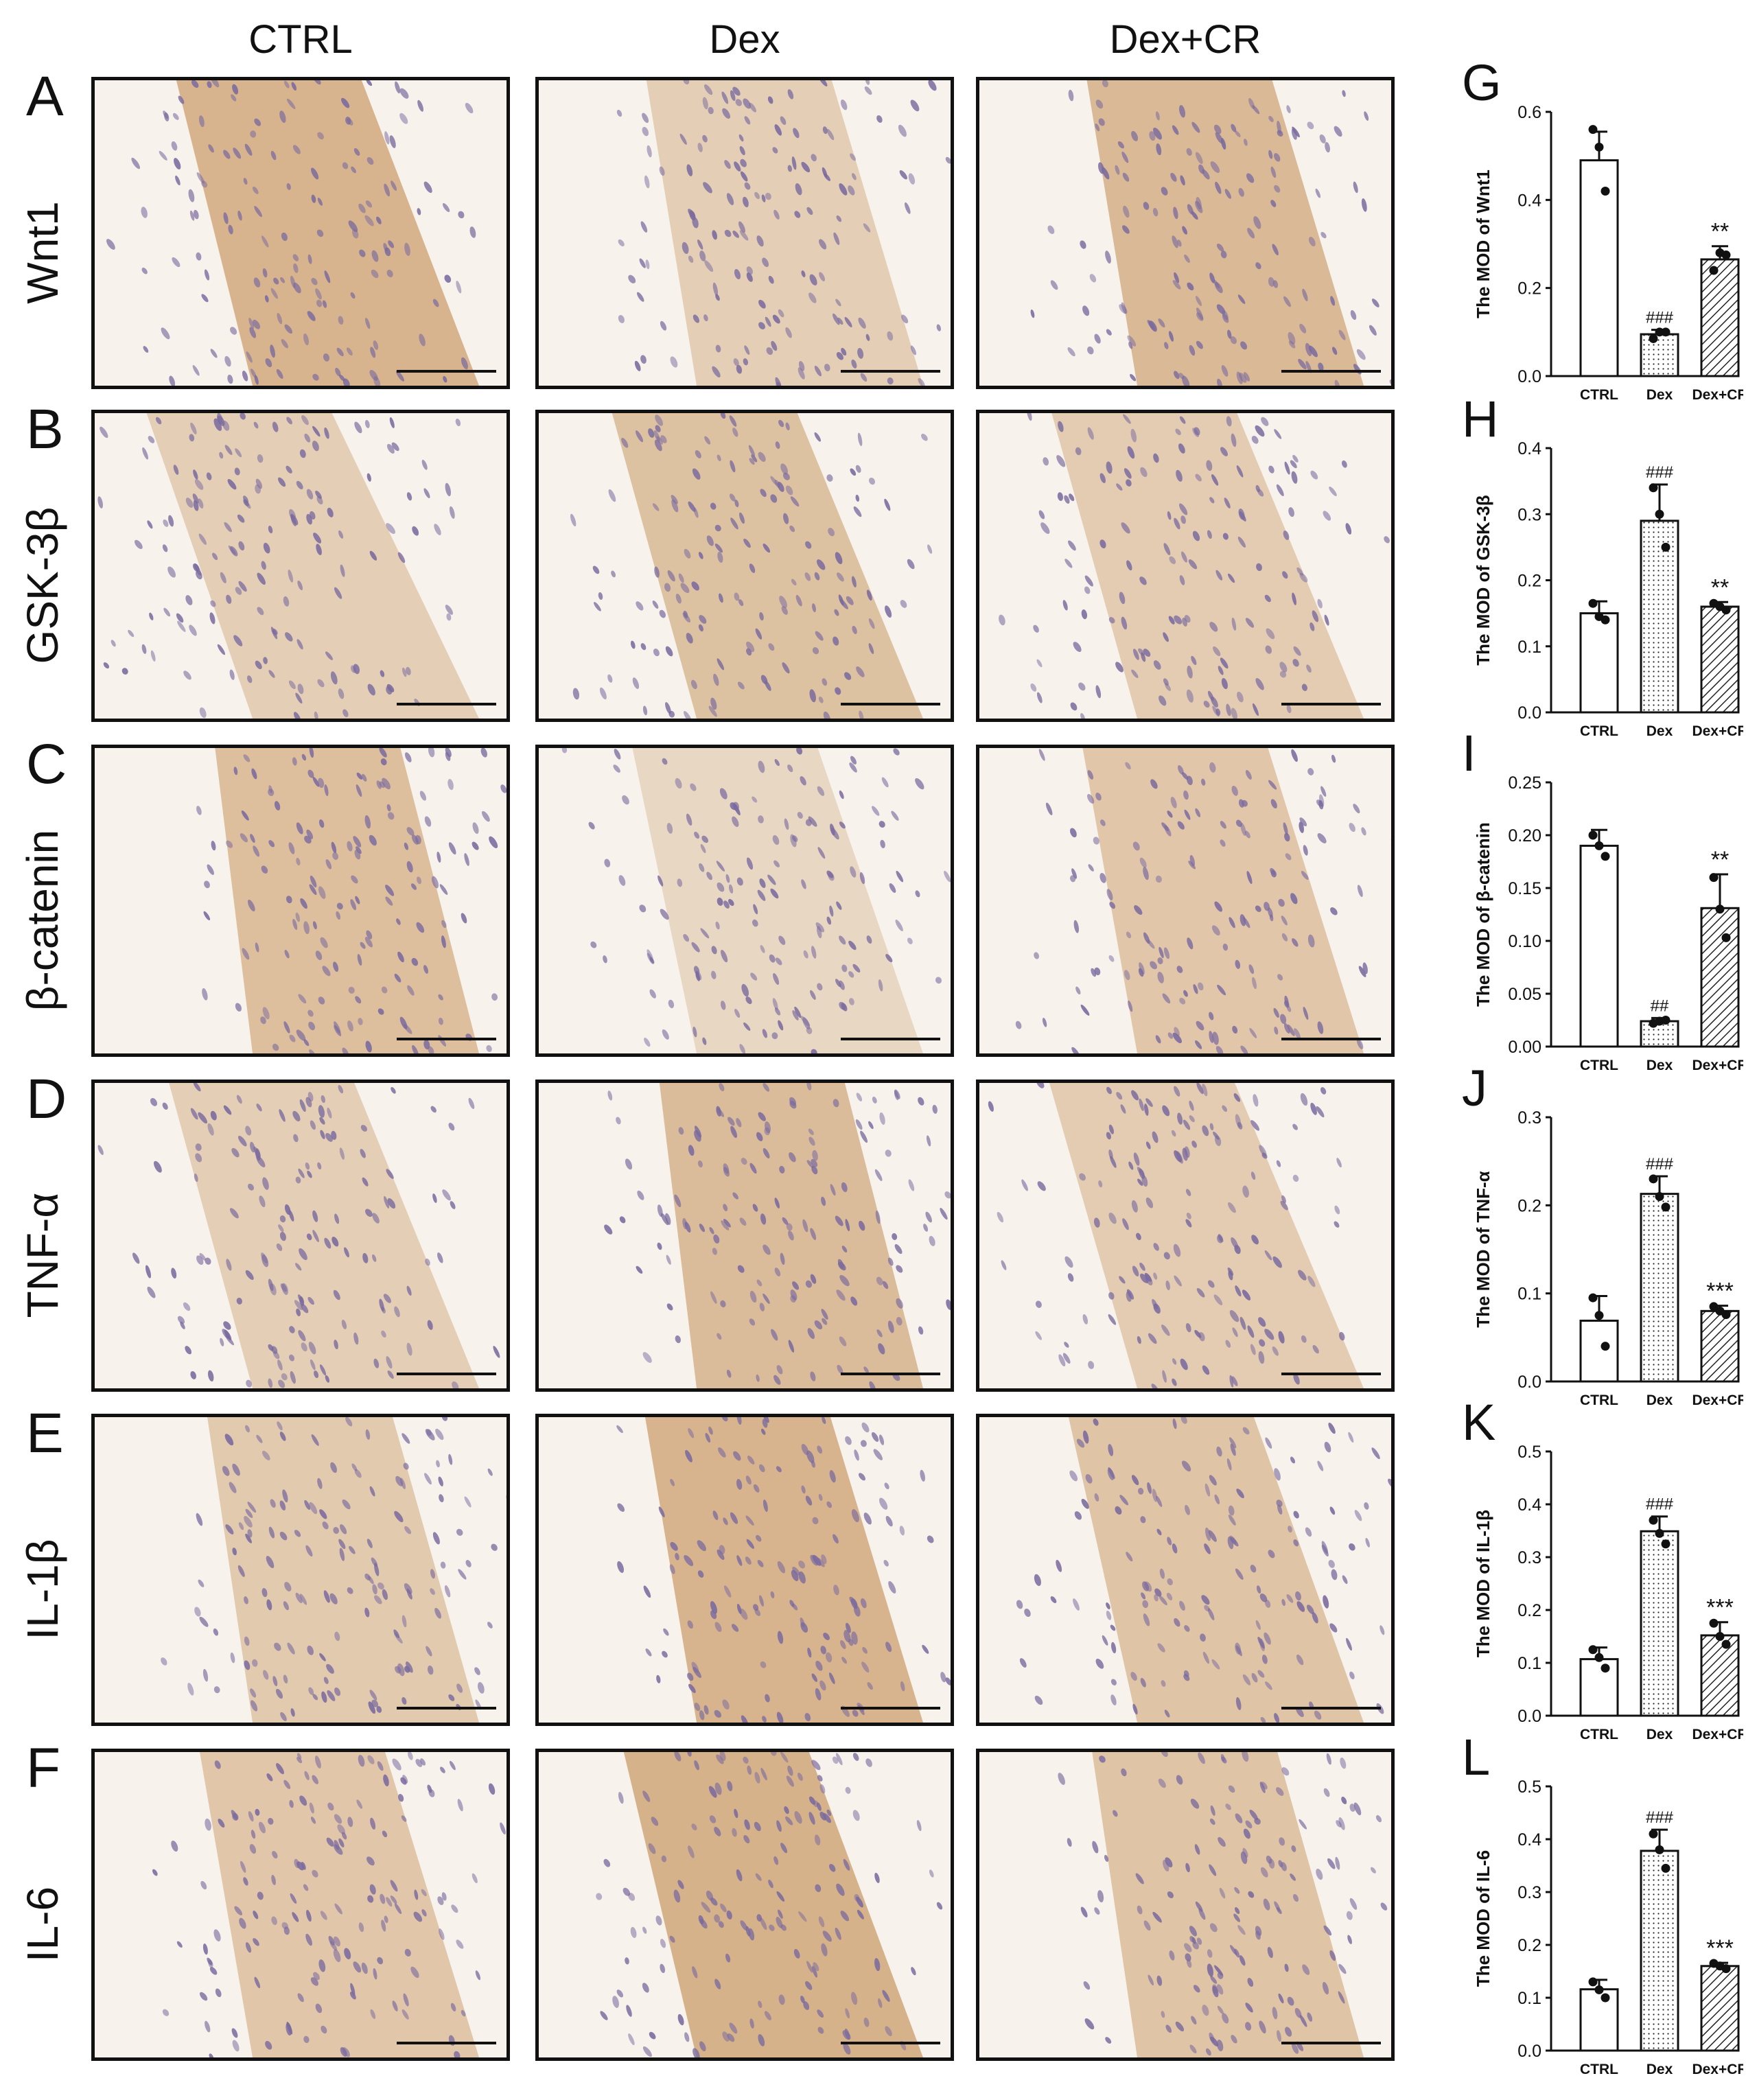 Image resolution: width=1746 pixels, height=2100 pixels. What do you see at coordinates (1524, 941) in the screenshot?
I see `y-tick-label: 0.10` at bounding box center [1524, 941].